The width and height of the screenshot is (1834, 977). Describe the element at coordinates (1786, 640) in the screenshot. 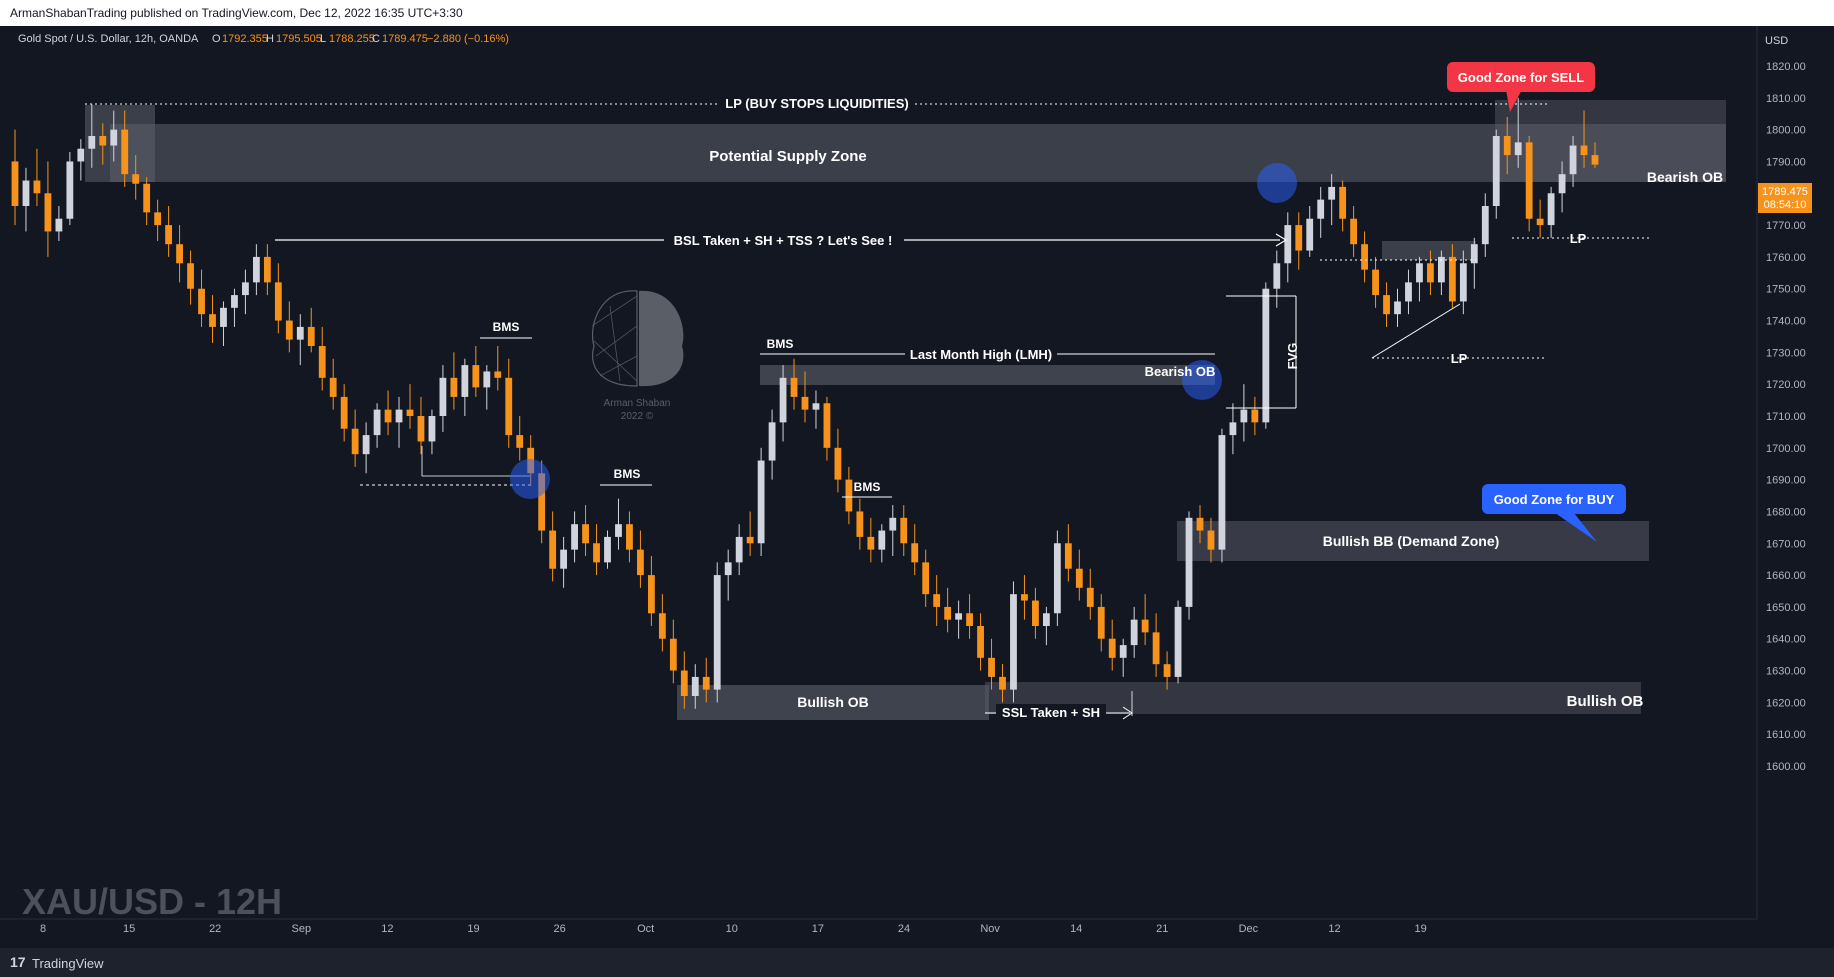

I see `y-tick-label: 1640.00` at that location.